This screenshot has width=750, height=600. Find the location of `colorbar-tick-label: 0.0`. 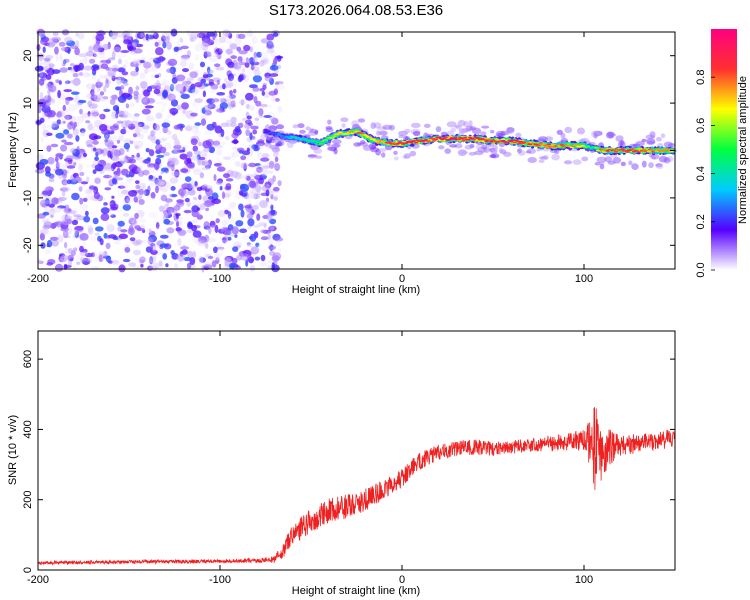

colorbar-tick-label: 0.0 is located at coordinates (701, 269).